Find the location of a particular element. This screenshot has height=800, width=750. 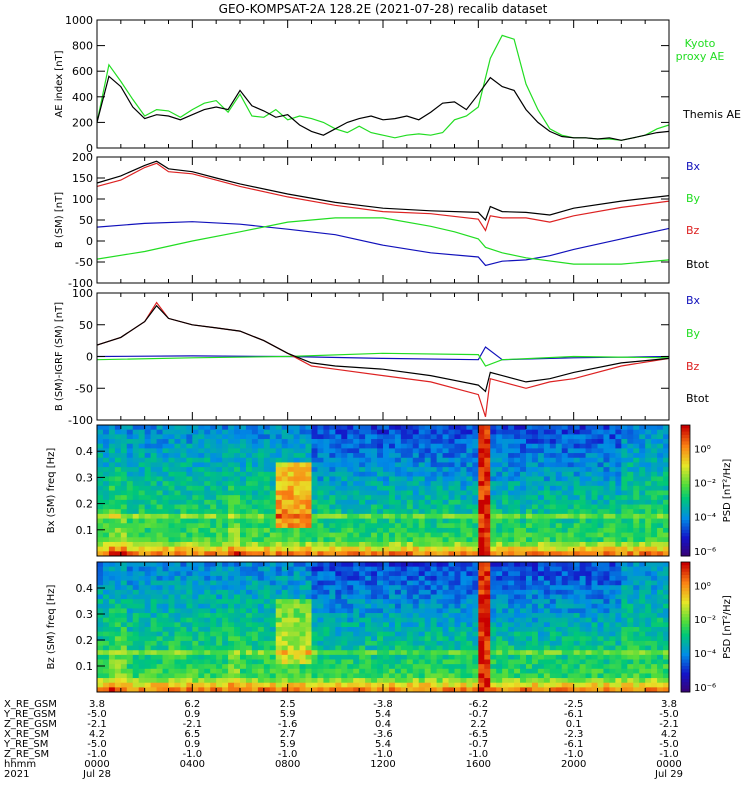

ephemeris-value: 5.9 is located at coordinates (288, 714).